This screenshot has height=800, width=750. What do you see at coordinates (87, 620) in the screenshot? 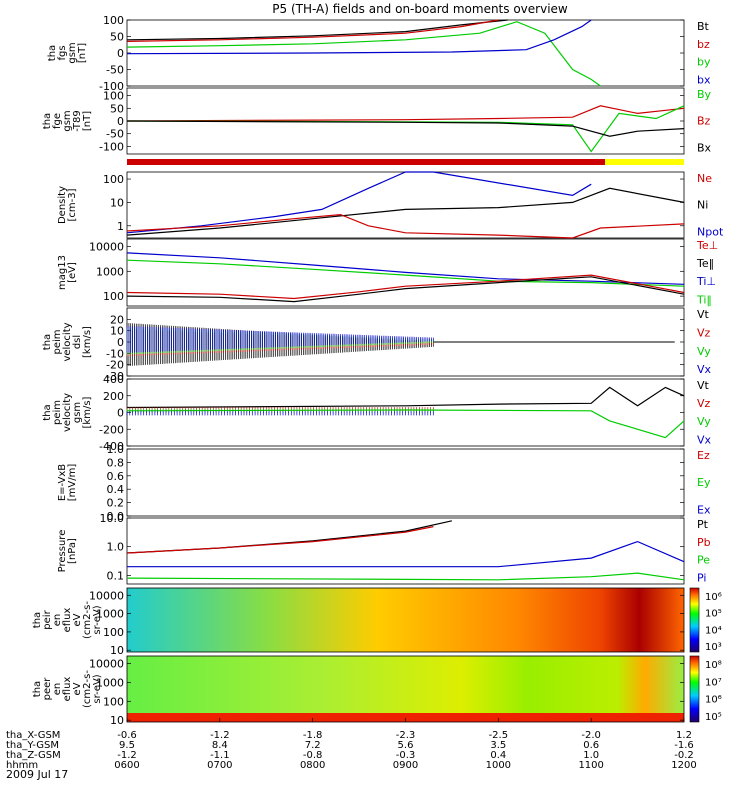
I see `y-axis-label: (cm2-s-` at bounding box center [87, 620].